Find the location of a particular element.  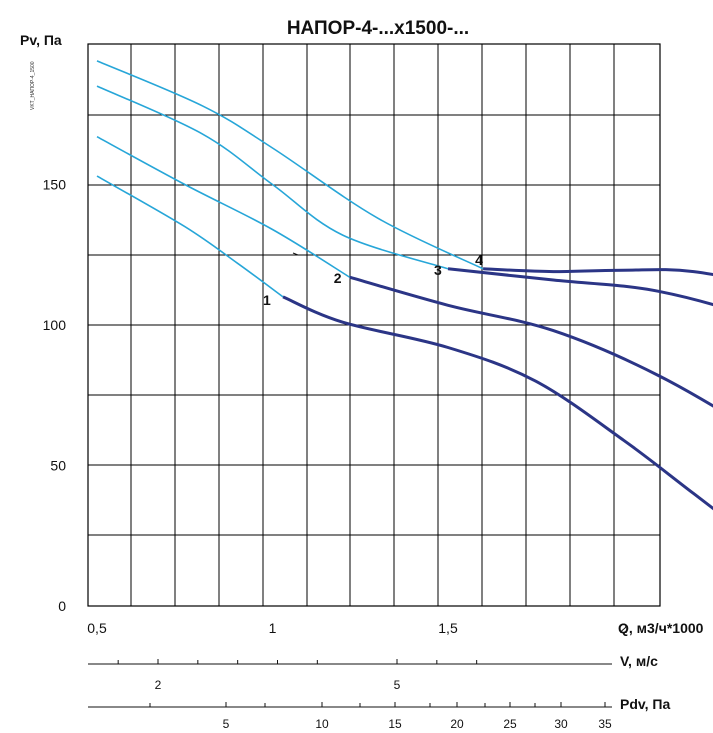

curve-number-label: 4 is located at coordinates (479, 260).